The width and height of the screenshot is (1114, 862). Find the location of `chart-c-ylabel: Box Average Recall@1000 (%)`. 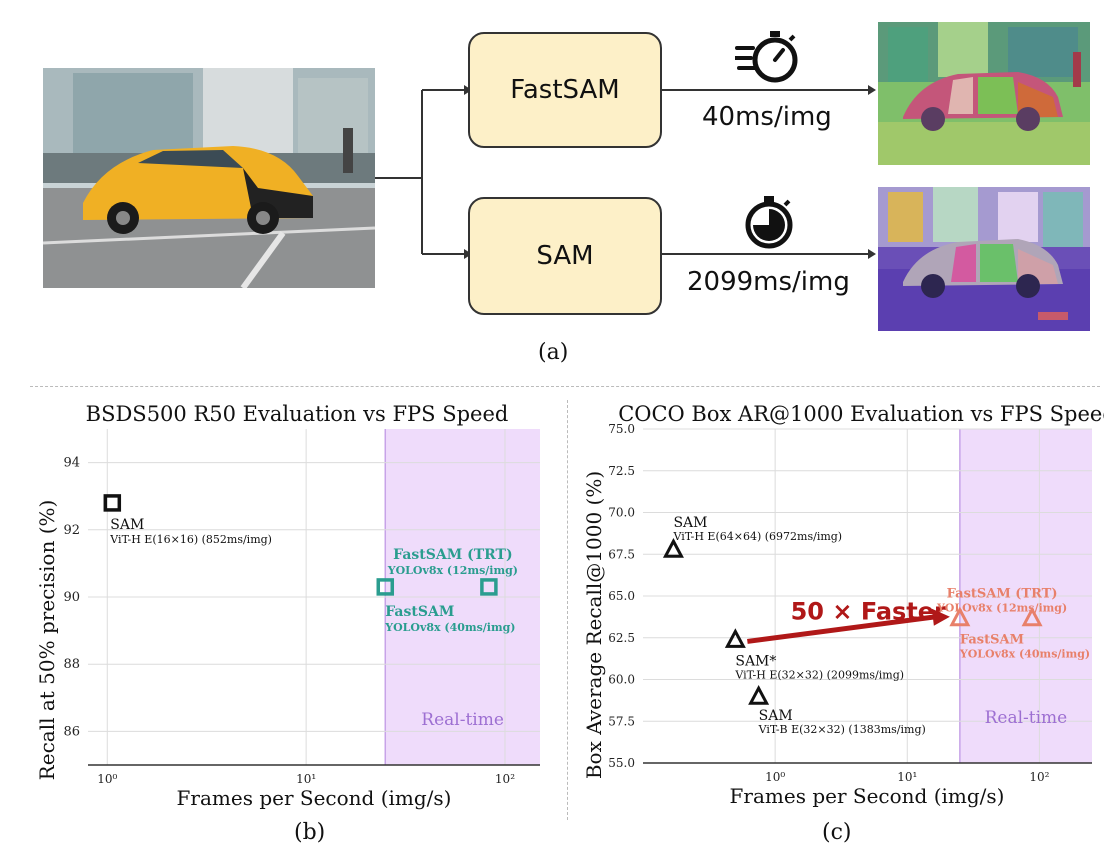

chart-c-ylabel: Box Average Recall@1000 (%) is located at coordinates (594, 625).